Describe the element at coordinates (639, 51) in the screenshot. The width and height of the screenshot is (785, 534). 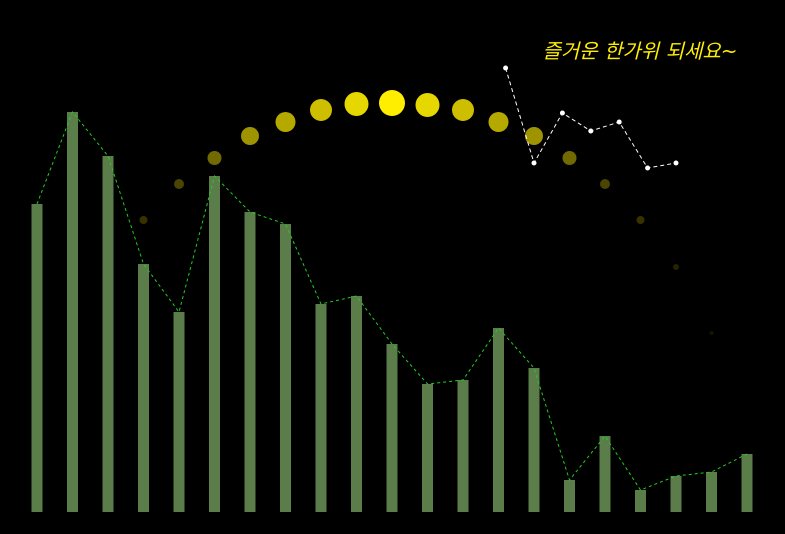
I see `chart-title: 즐거운 한가위 되세요~` at that location.